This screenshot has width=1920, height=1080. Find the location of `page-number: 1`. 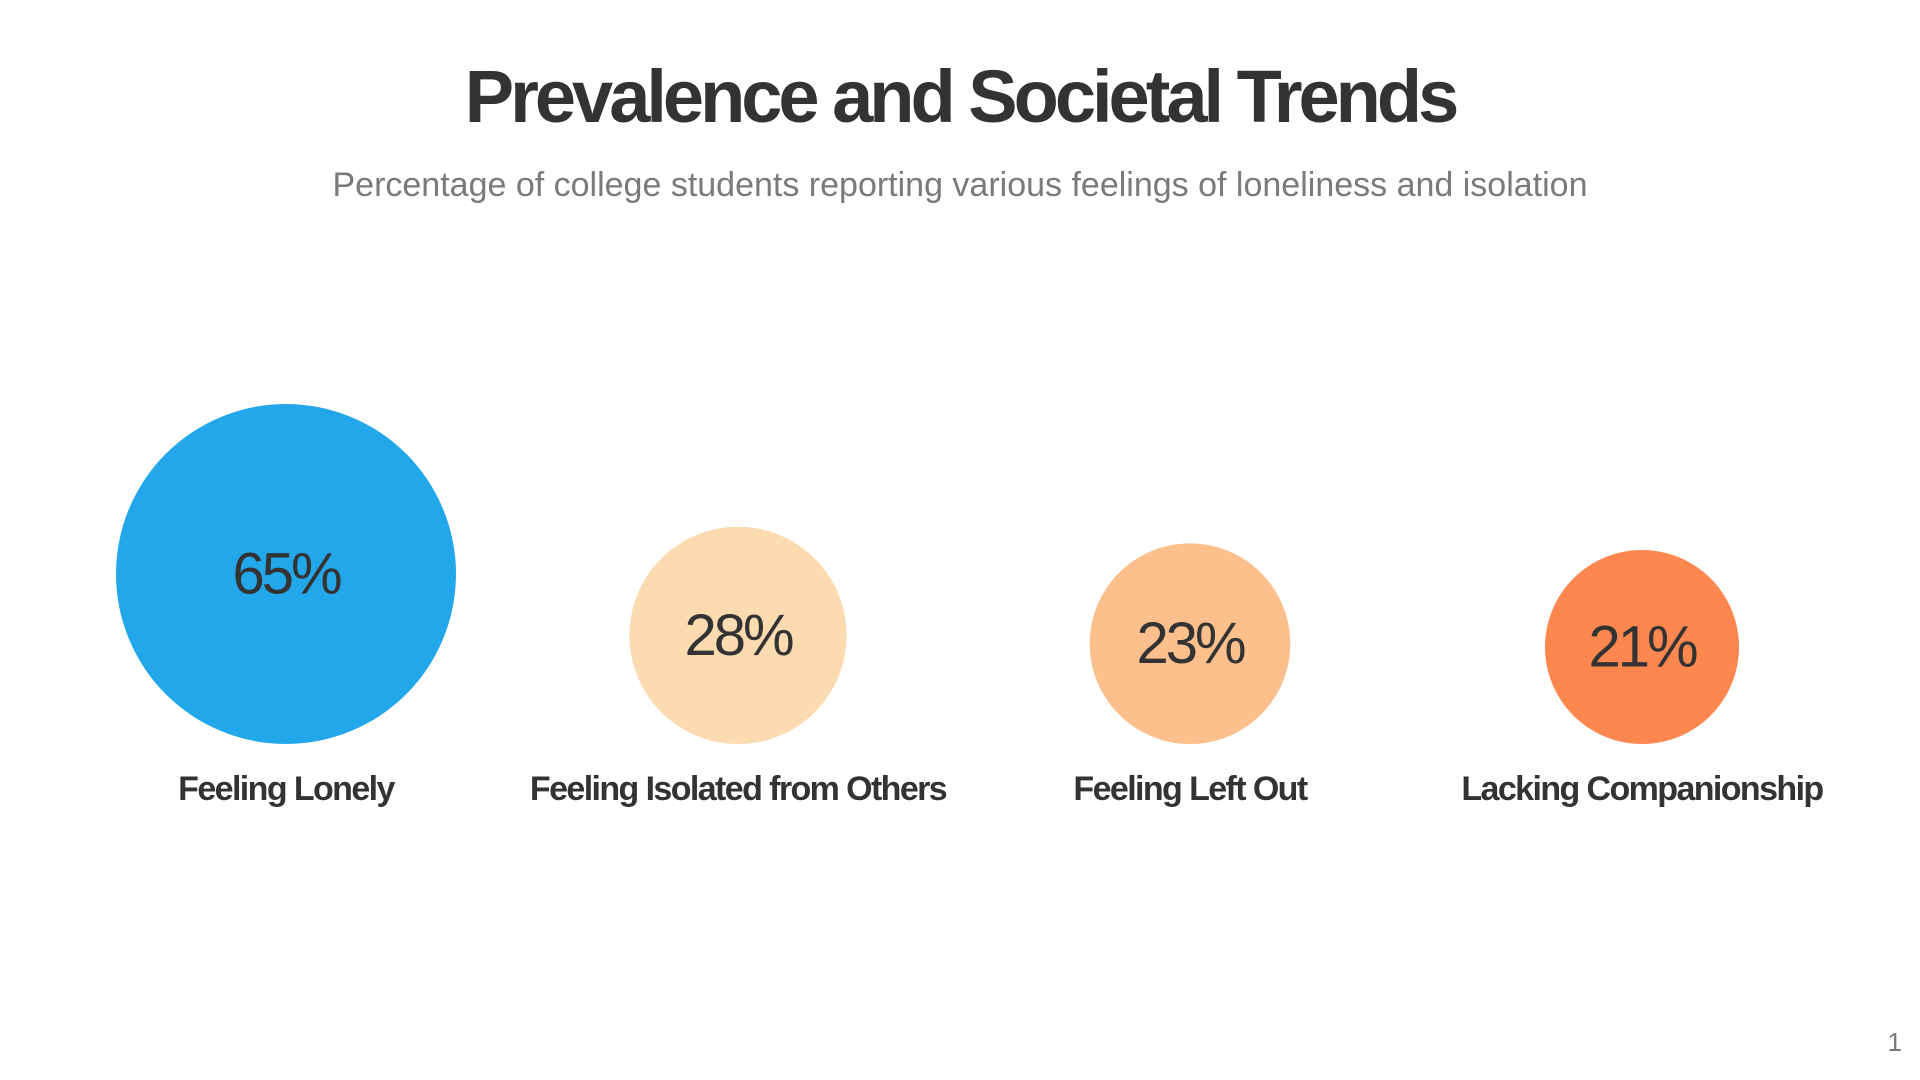

page-number: 1 is located at coordinates (1894, 1042).